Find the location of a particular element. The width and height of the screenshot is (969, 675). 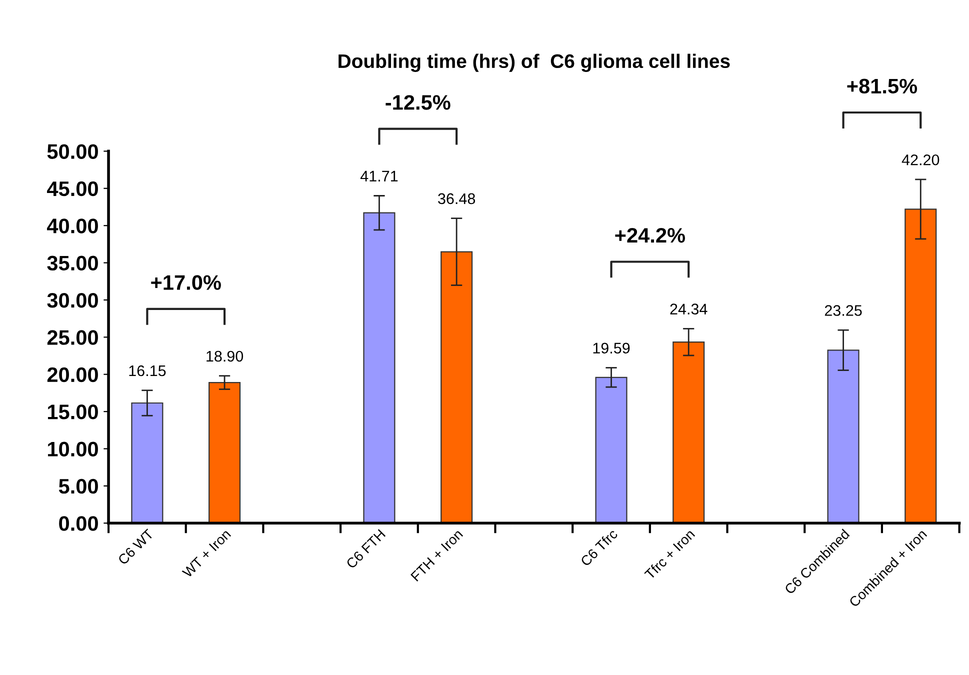

data-label: 18.90 is located at coordinates (225, 356).